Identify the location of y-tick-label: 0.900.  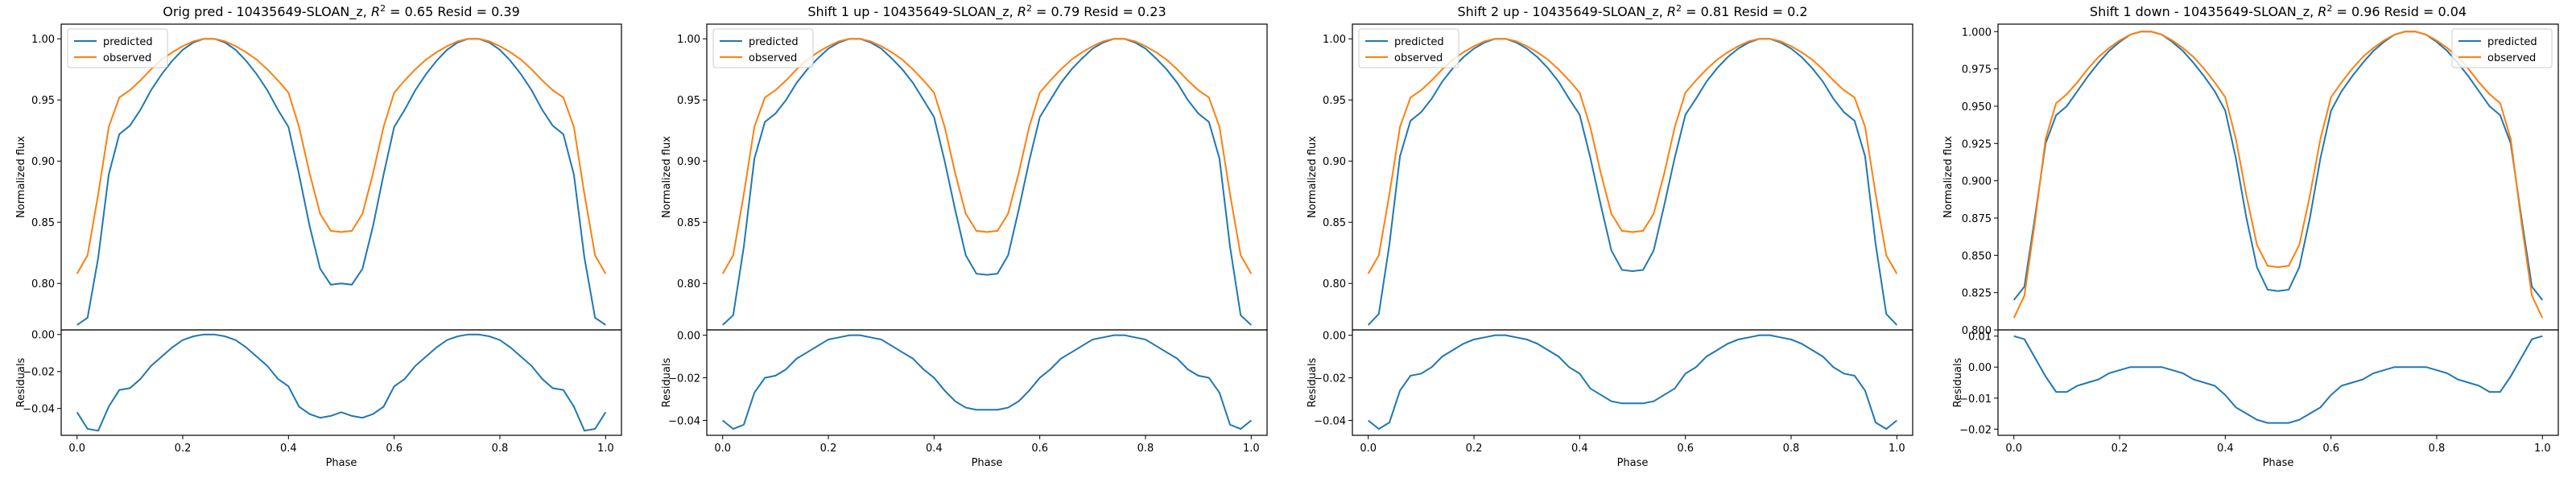
(1977, 182).